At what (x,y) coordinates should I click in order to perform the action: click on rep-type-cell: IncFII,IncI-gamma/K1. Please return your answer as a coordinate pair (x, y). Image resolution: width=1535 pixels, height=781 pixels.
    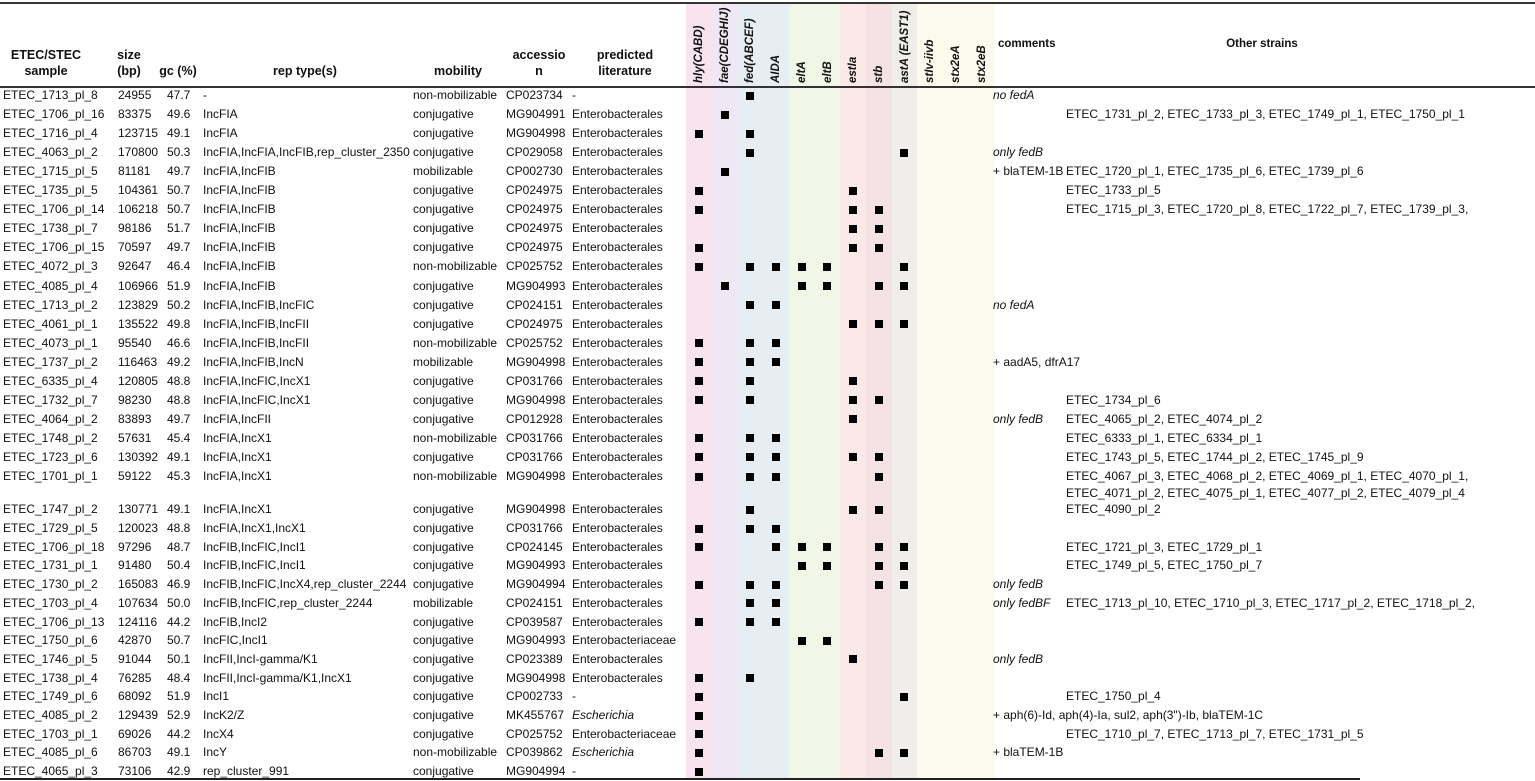
    Looking at the image, I should click on (260, 658).